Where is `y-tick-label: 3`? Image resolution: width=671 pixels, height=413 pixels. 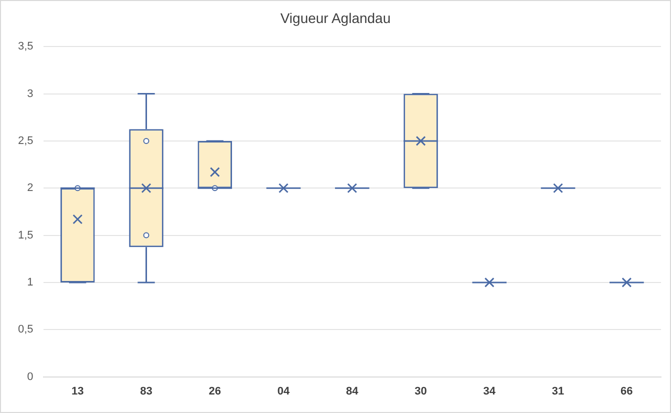
y-tick-label: 3 is located at coordinates (30, 94).